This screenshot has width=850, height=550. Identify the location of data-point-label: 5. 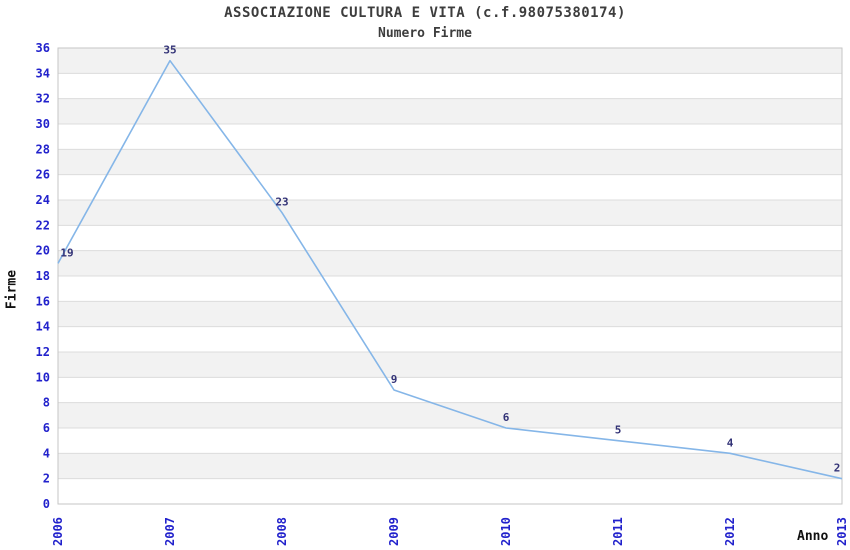
(618, 430).